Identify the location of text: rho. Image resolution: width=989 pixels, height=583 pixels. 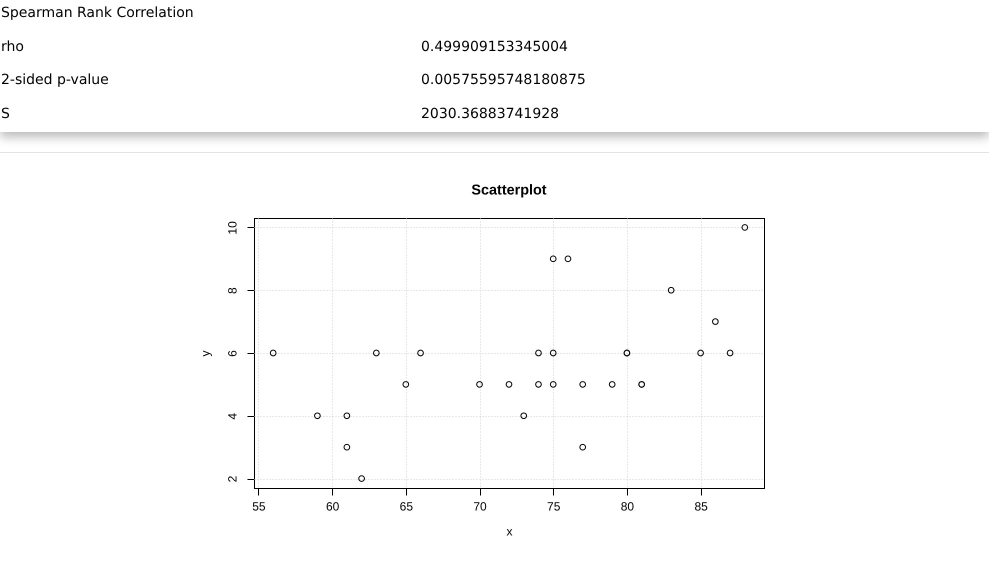
(13, 47).